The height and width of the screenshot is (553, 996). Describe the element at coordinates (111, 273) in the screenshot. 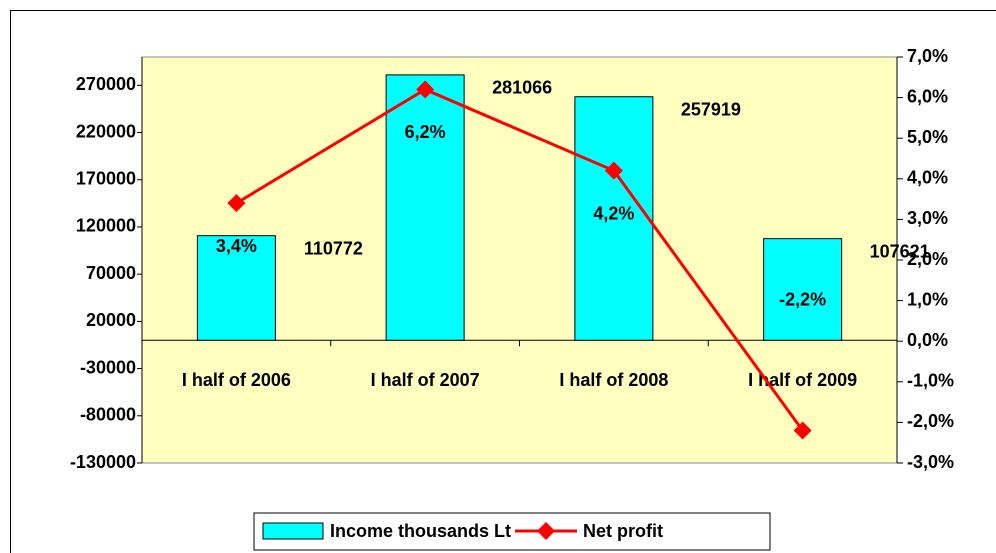

I see `y-tick-label: 70000` at that location.